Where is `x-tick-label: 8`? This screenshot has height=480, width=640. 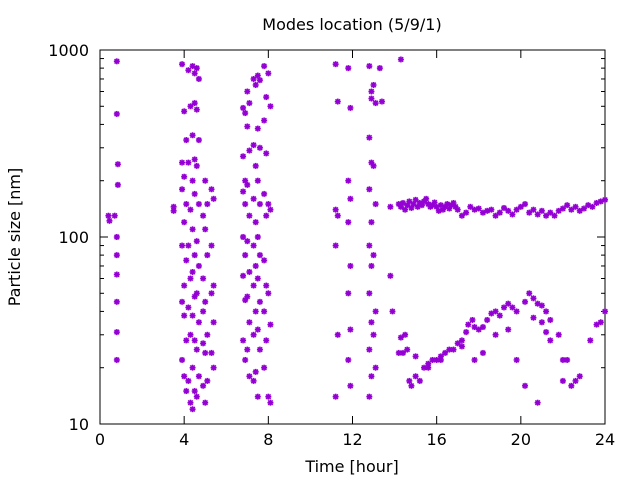 x-tick-label: 8 is located at coordinates (268, 439).